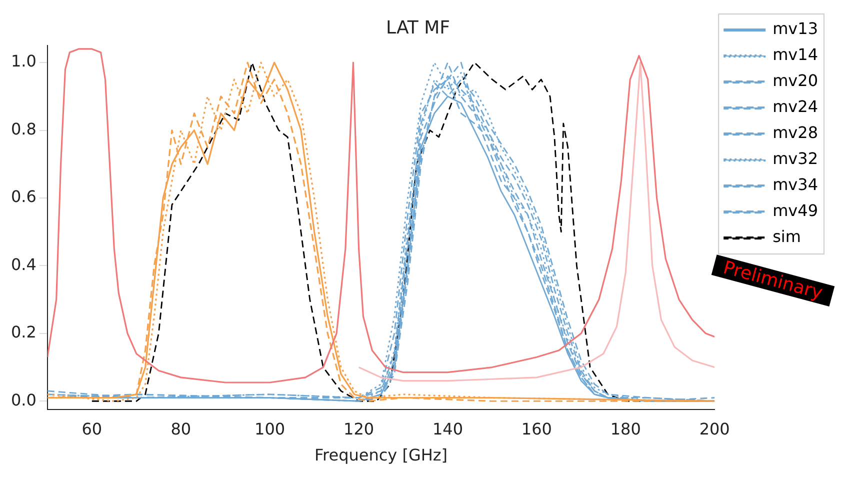 The image size is (844, 478). Describe the element at coordinates (92, 428) in the screenshot. I see `x-tick-label: 60` at that location.